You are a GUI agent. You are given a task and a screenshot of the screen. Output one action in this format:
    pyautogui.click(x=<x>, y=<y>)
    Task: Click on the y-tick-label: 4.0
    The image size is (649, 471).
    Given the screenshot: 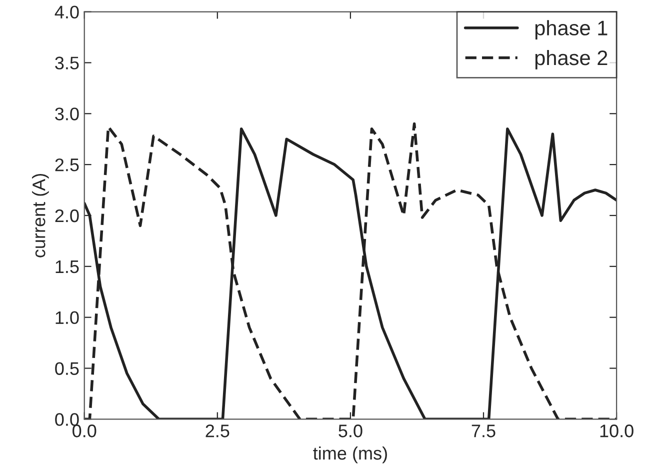 What is the action you would take?
    pyautogui.click(x=66, y=12)
    